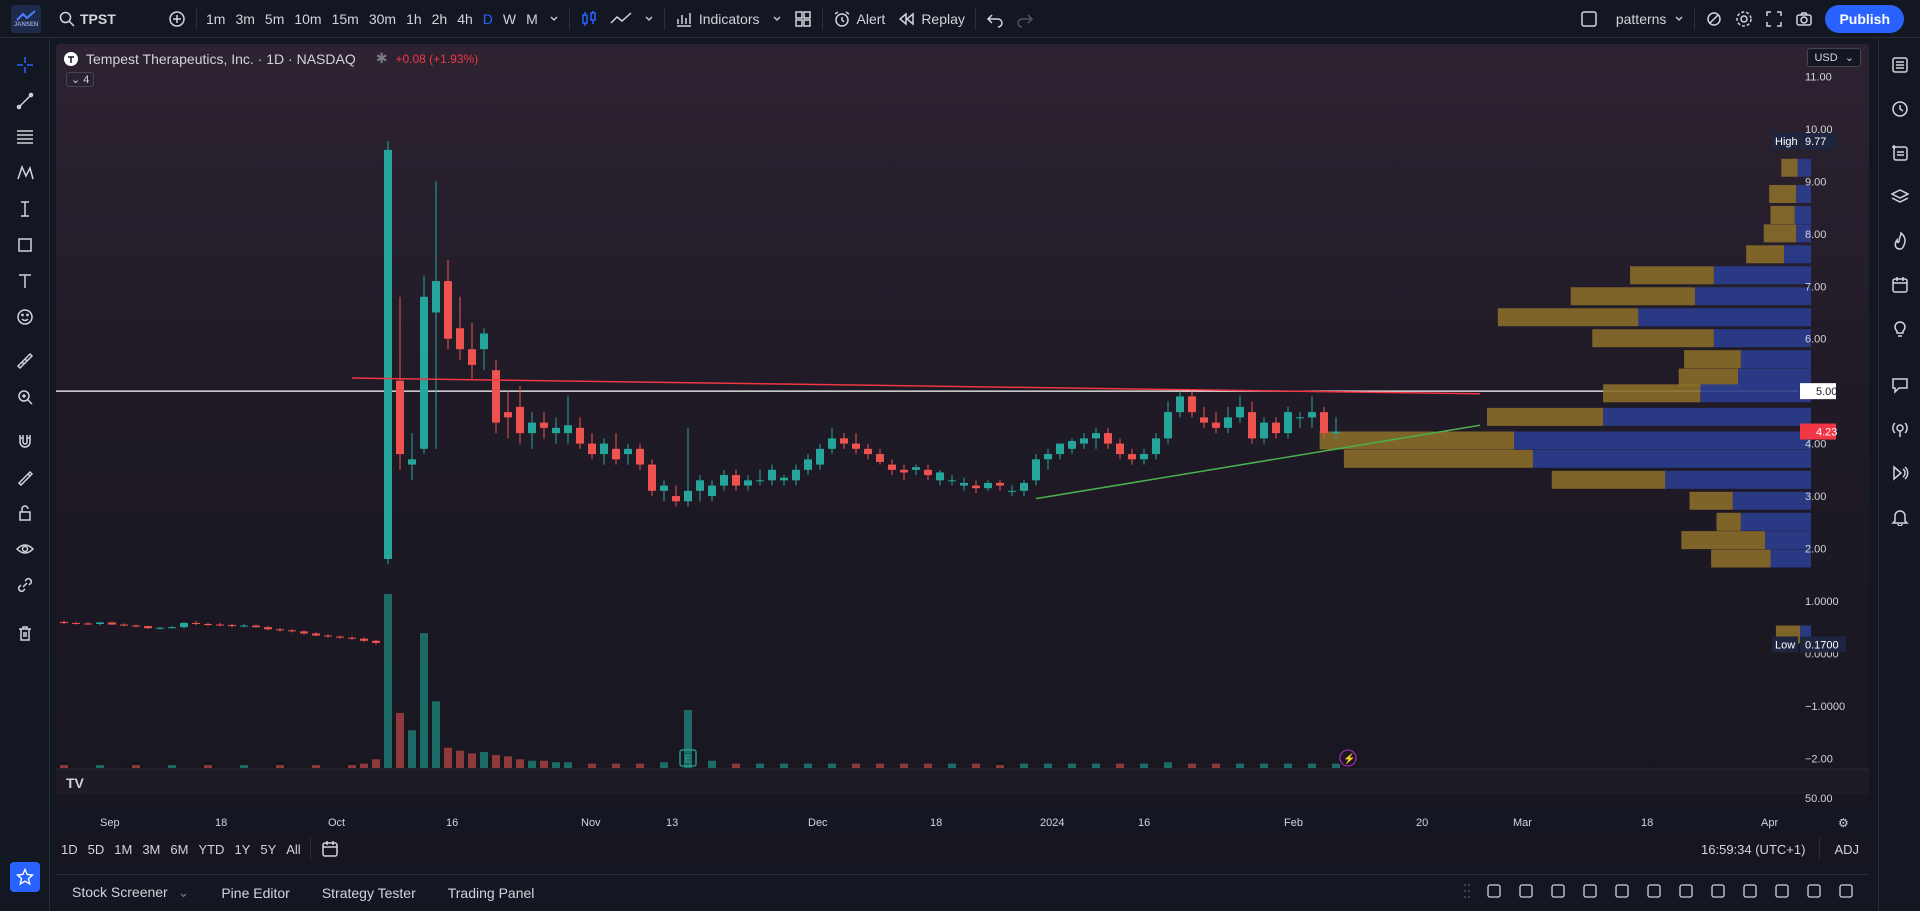 The height and width of the screenshot is (911, 1920). What do you see at coordinates (649, 19) in the screenshot?
I see `chart-type-dropdown` at bounding box center [649, 19].